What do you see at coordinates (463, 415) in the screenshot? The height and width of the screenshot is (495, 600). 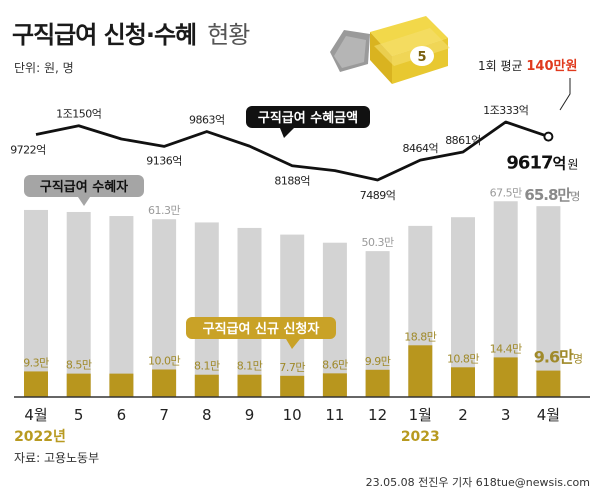 I see `x-tick-label: 2` at bounding box center [463, 415].